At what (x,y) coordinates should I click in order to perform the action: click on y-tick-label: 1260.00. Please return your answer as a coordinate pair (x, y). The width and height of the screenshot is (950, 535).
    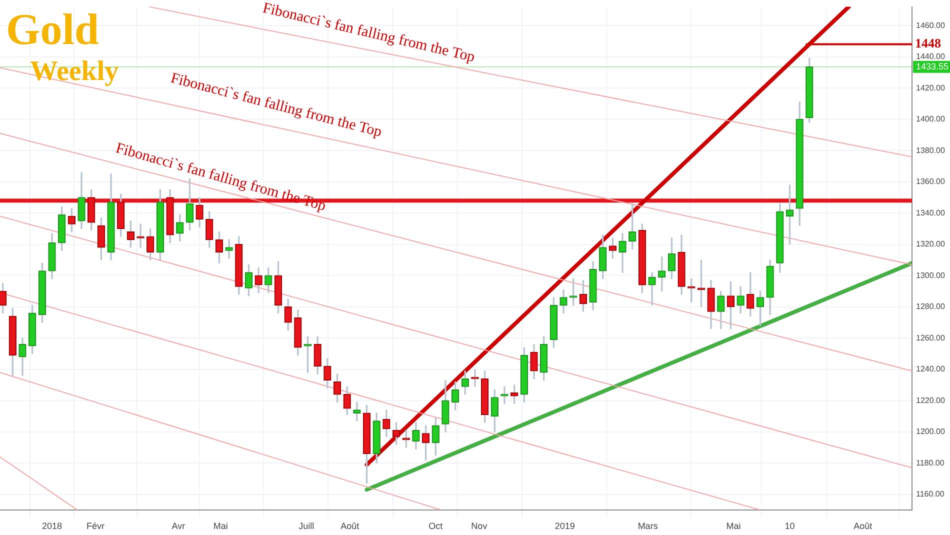
    Looking at the image, I should click on (931, 337).